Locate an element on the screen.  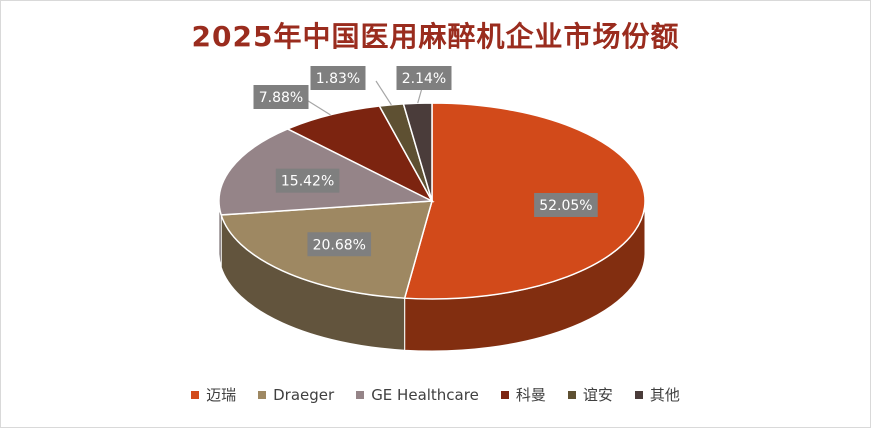
data-label-5: 2.14% is located at coordinates (424, 79).